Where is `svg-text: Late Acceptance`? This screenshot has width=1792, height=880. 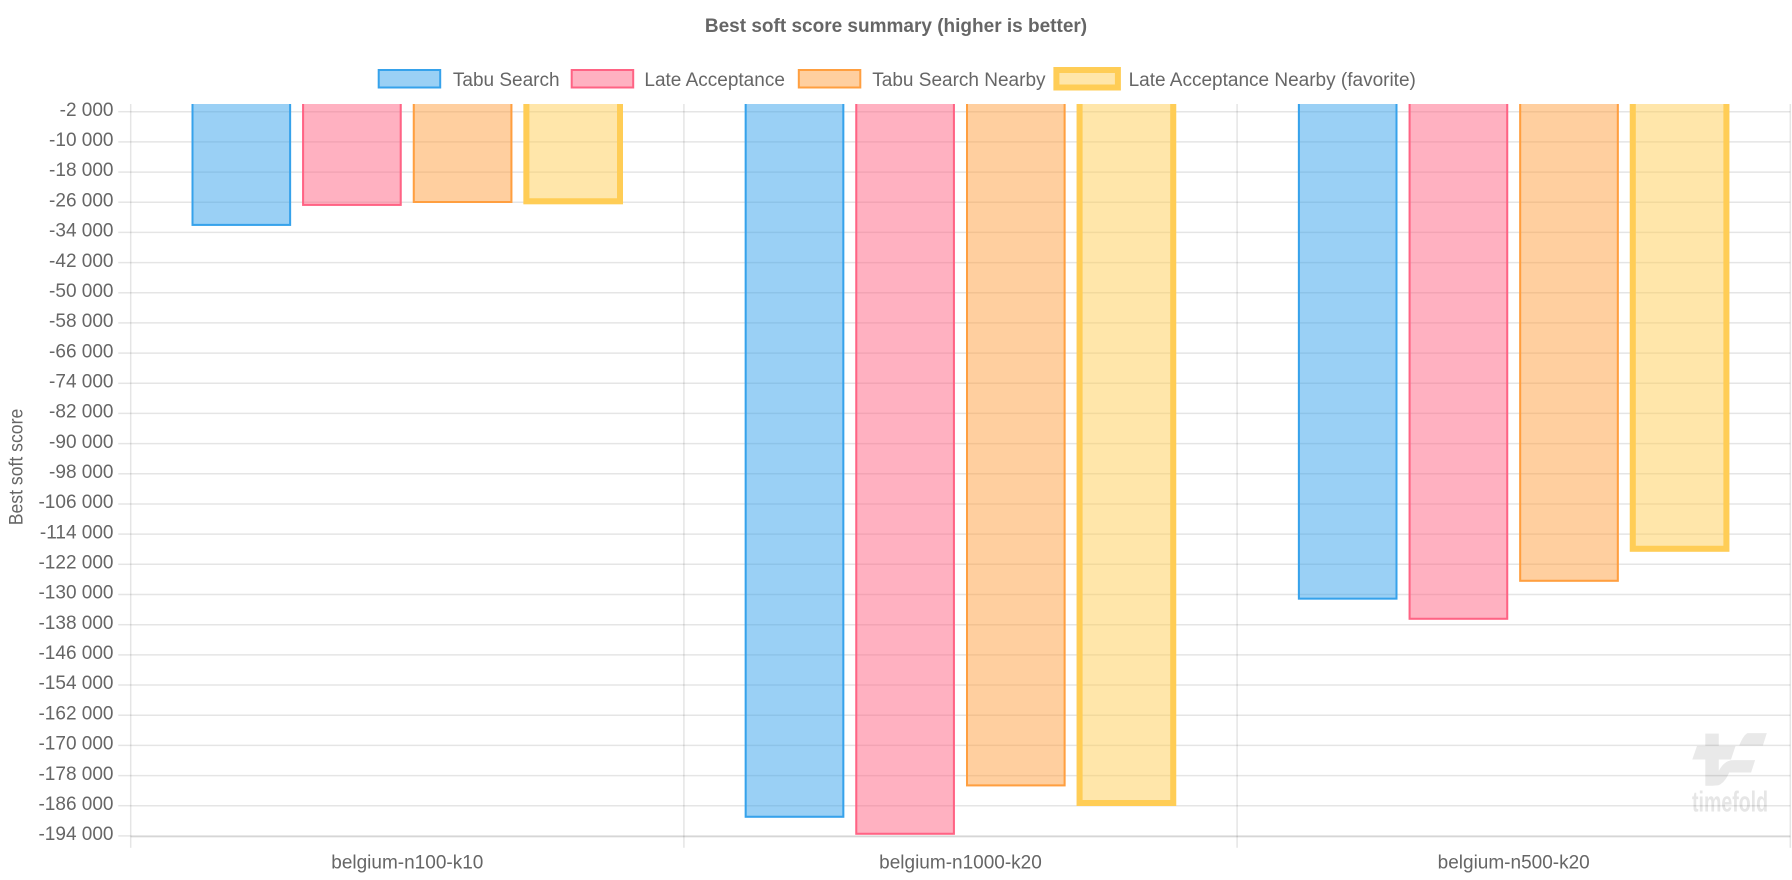 svg-text: Late Acceptance is located at coordinates (714, 80).